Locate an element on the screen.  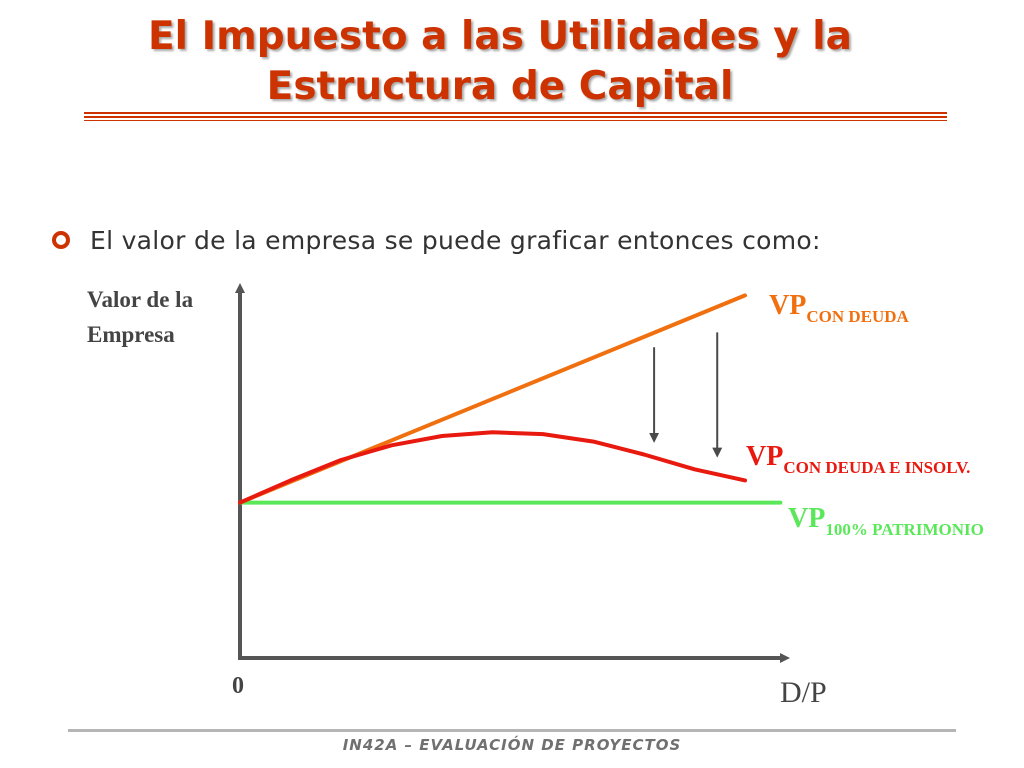
title-rule-mid is located at coordinates (515, 117).